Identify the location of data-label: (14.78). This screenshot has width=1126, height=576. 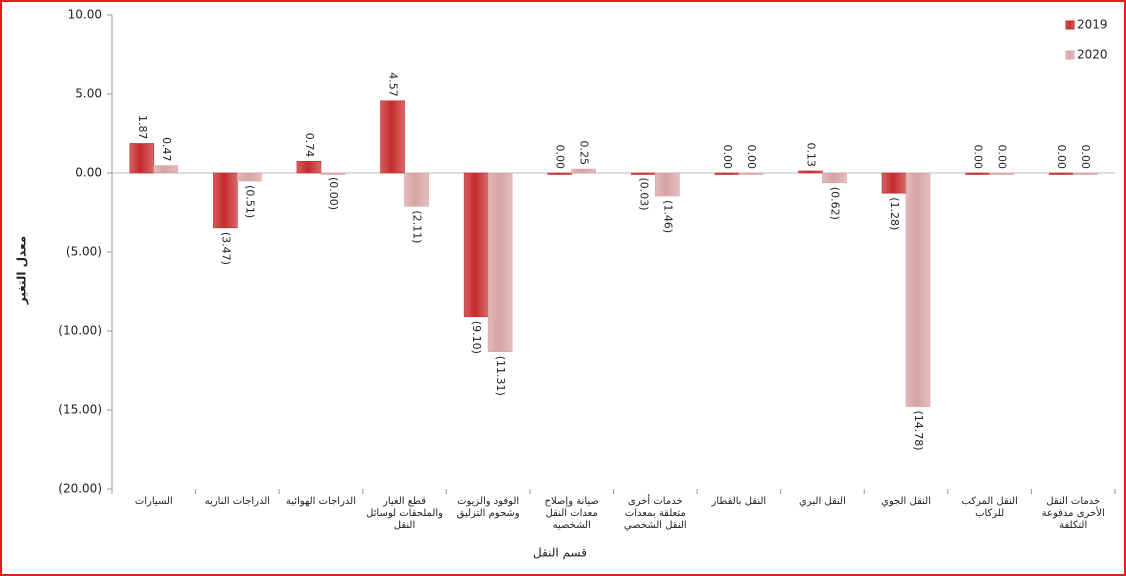
(918, 431).